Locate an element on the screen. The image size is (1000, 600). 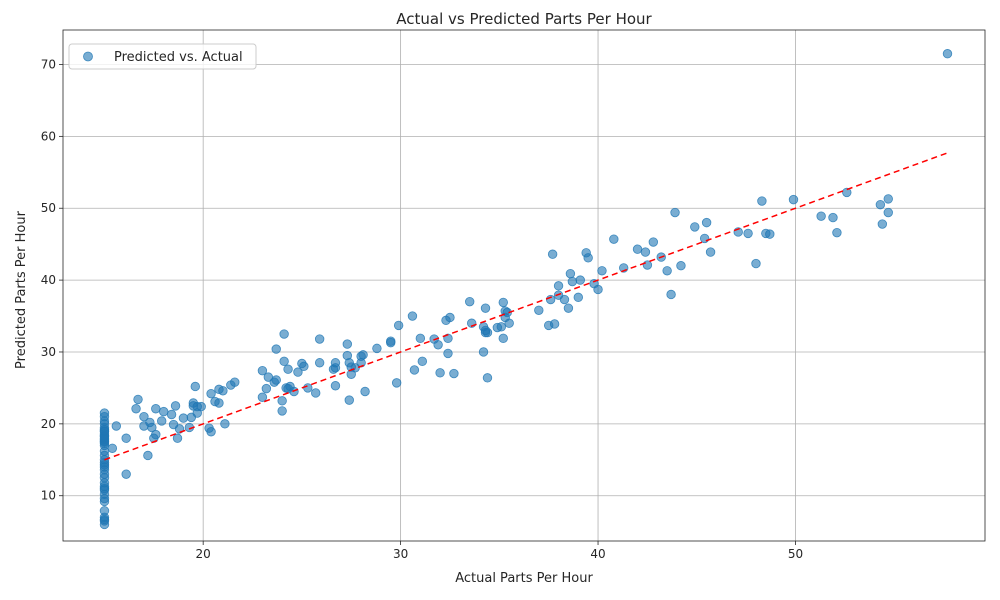
legend: Predicted vs. Actual is located at coordinates (162, 56).